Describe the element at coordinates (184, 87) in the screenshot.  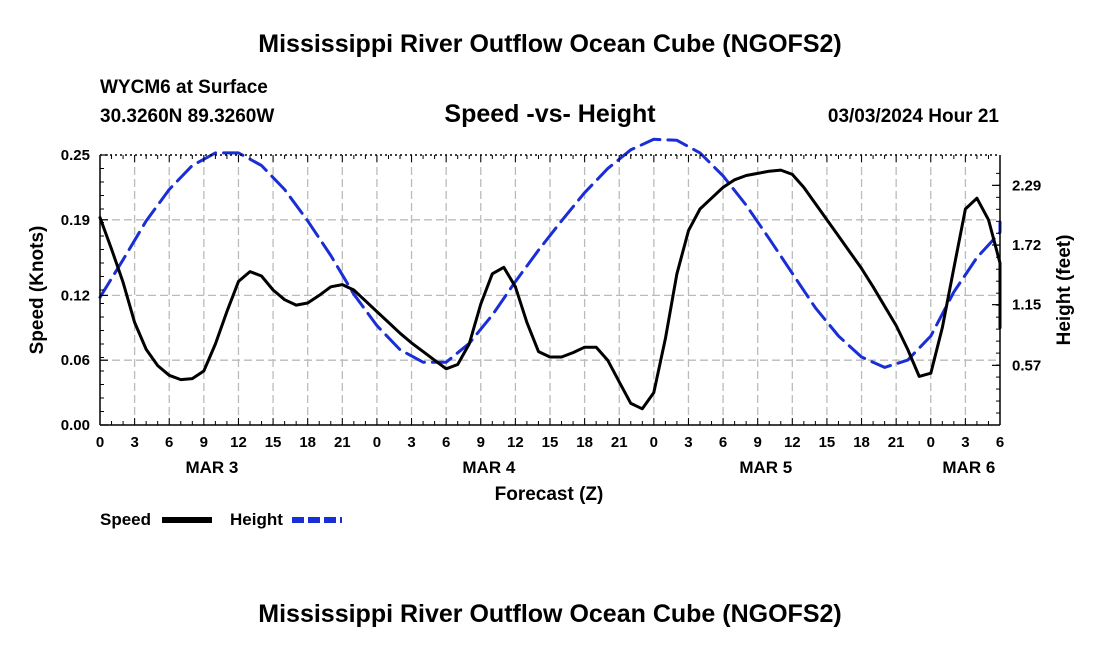
I see `station-name: WYCM6 at Surface` at that location.